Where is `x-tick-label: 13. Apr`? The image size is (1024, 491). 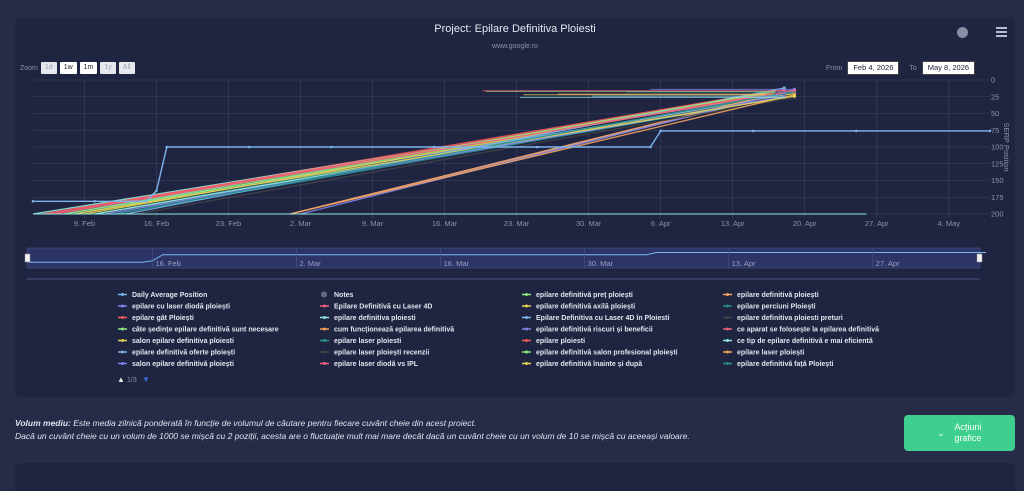 x-tick-label: 13. Apr is located at coordinates (733, 223).